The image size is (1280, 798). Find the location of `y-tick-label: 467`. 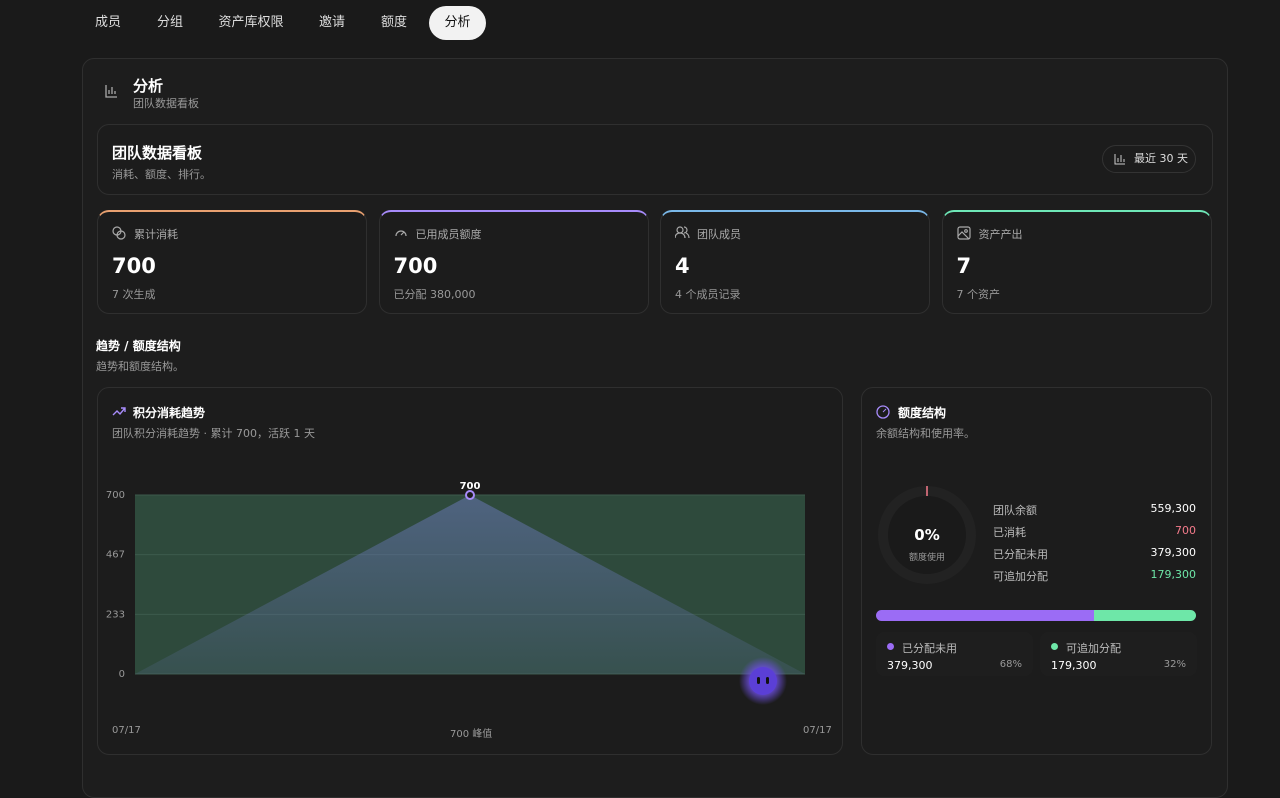

y-tick-label: 467 is located at coordinates (115, 555).